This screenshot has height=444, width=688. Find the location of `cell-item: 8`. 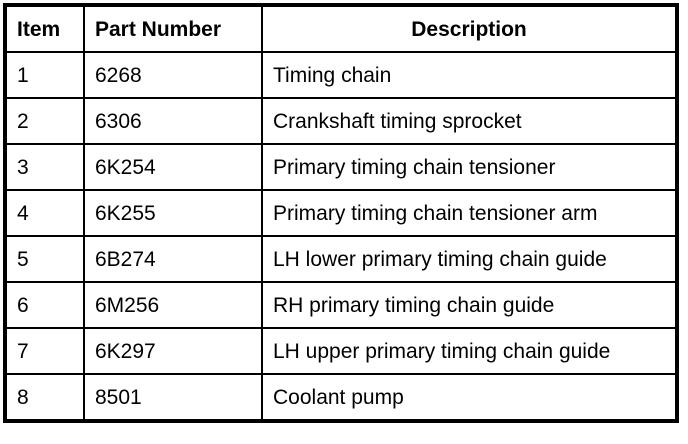

cell-item: 8 is located at coordinates (44, 397).